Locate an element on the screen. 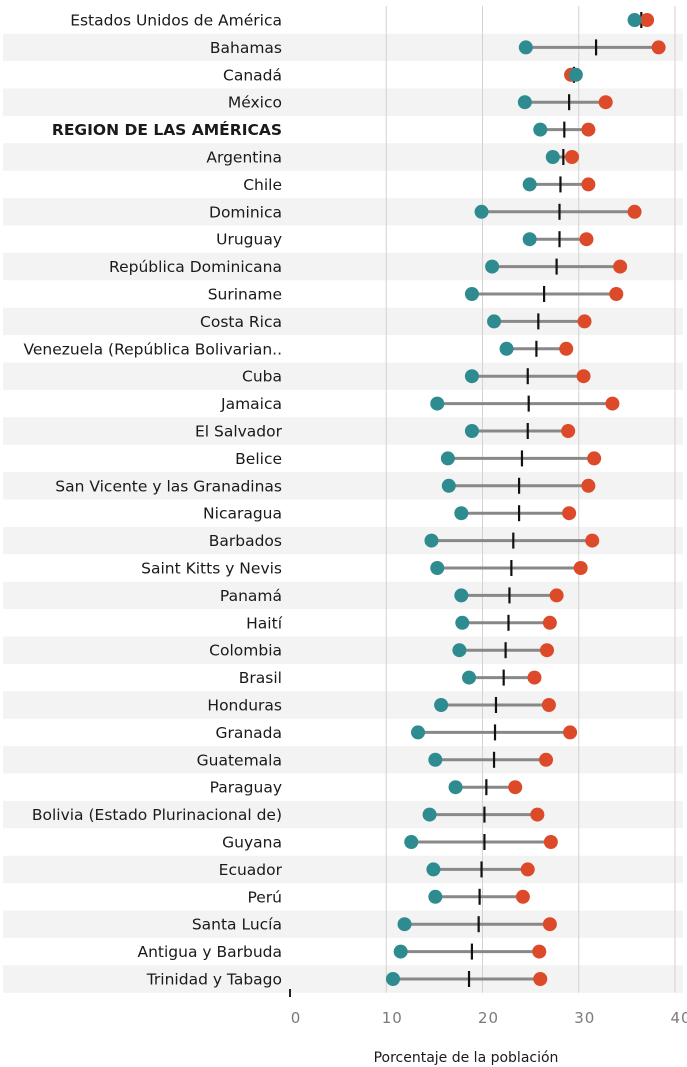 This screenshot has height=1067, width=687. row-label: Canadá is located at coordinates (252, 75).